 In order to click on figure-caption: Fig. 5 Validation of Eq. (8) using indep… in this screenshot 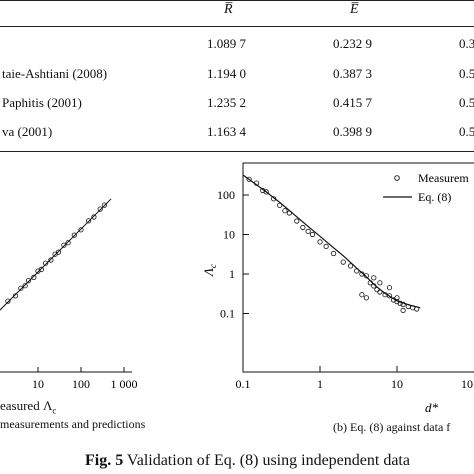, I will do `click(247, 461)`.